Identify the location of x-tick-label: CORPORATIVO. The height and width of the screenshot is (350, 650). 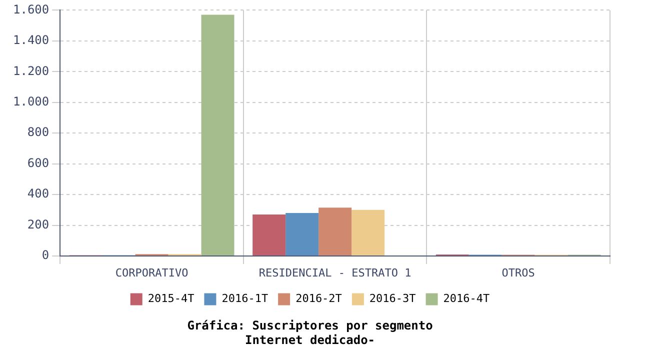
(151, 273).